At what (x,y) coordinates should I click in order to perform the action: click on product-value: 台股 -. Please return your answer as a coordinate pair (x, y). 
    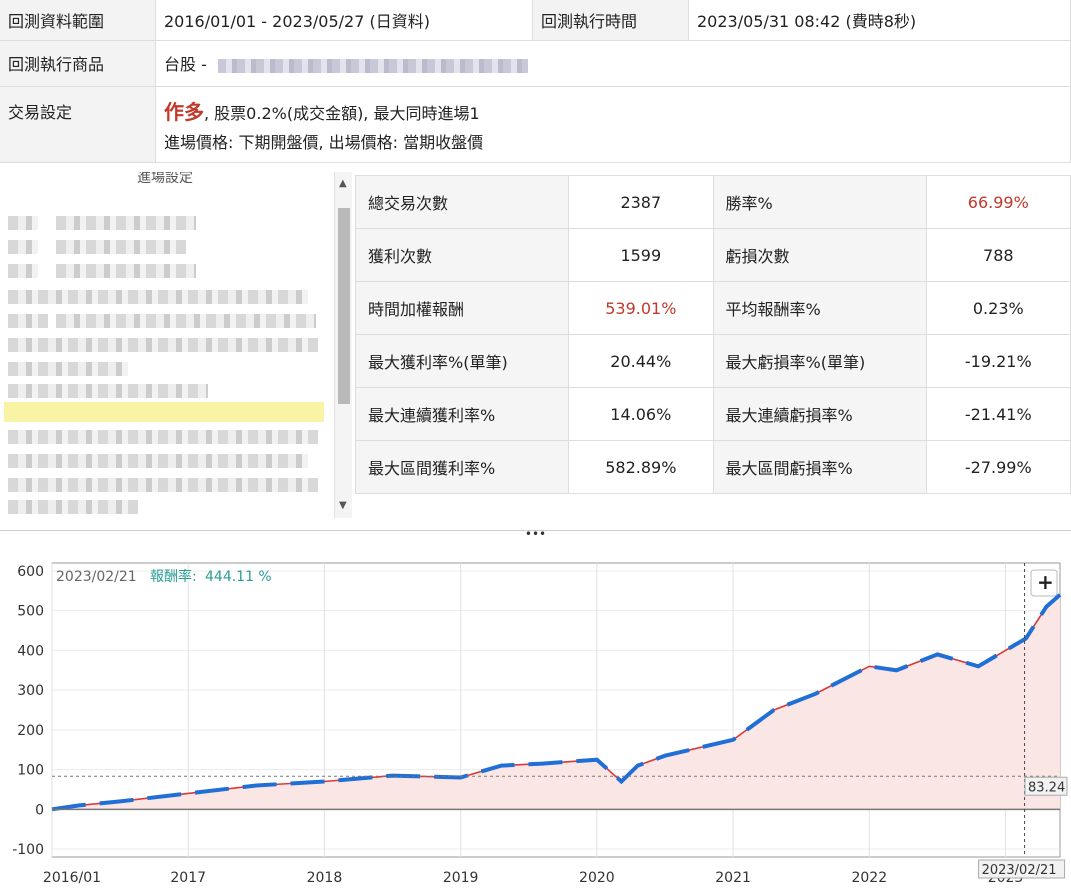
    Looking at the image, I should click on (185, 64).